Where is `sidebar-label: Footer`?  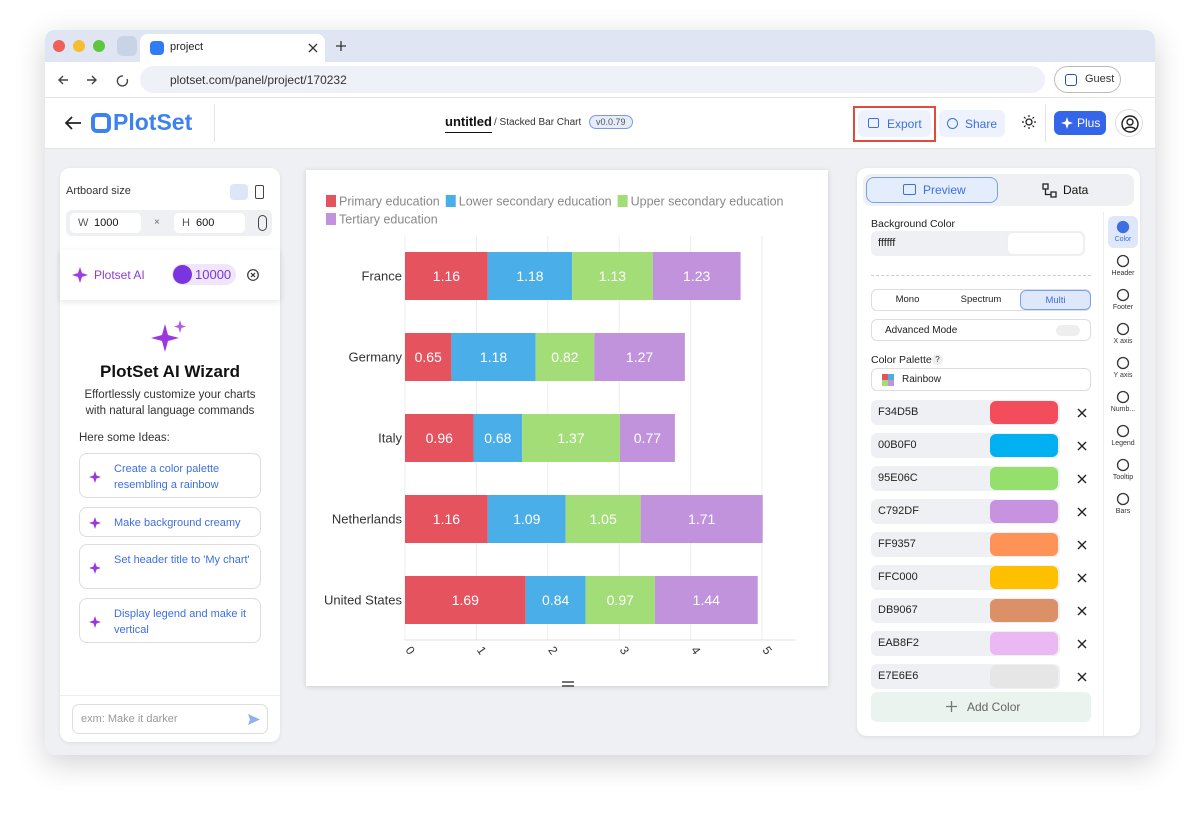
sidebar-label: Footer is located at coordinates (1123, 307).